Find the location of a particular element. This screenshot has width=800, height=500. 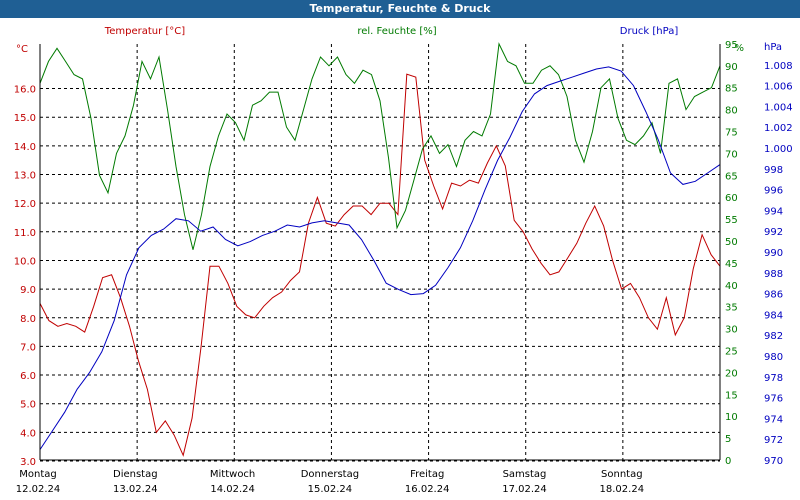

x-date-label: 16.02.24 is located at coordinates (427, 489).